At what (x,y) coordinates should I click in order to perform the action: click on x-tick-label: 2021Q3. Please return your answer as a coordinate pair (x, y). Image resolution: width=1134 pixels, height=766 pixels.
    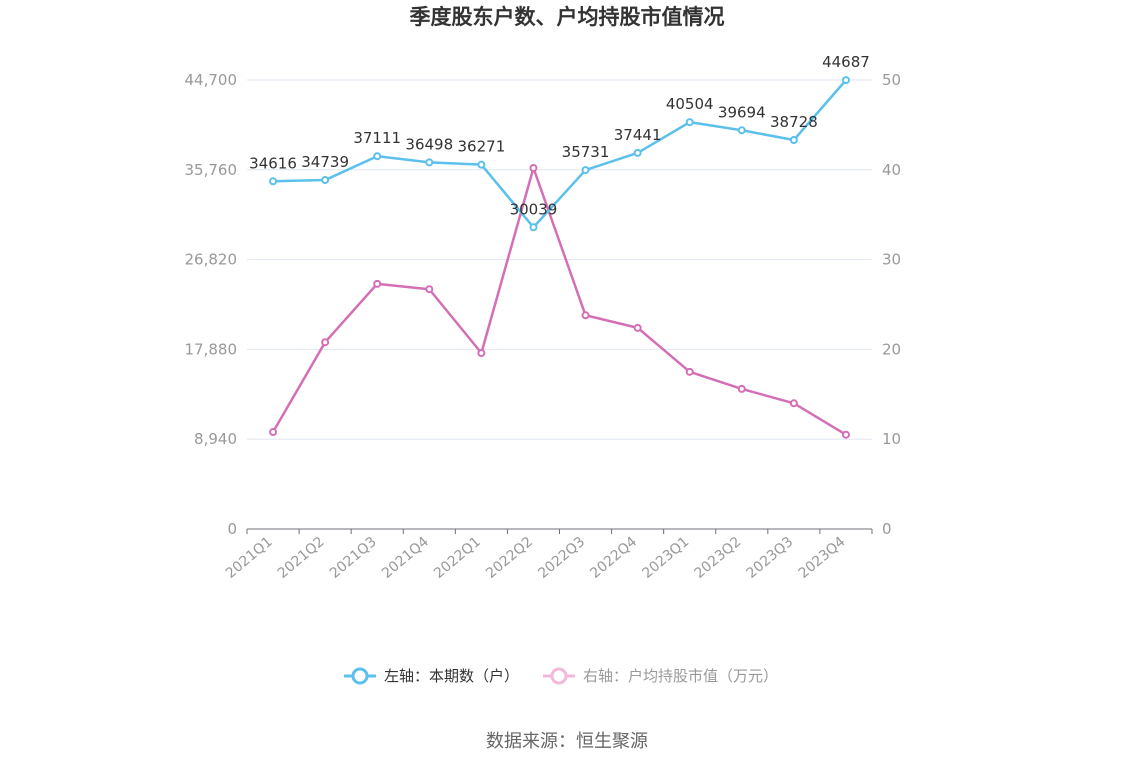
    Looking at the image, I should click on (353, 558).